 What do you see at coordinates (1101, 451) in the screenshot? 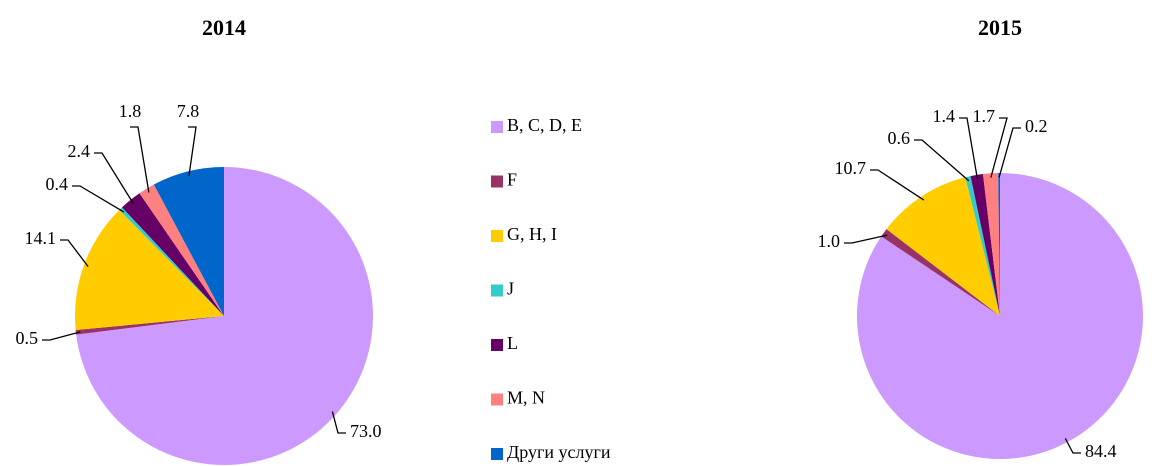
I see `data-label: 84.4` at bounding box center [1101, 451].